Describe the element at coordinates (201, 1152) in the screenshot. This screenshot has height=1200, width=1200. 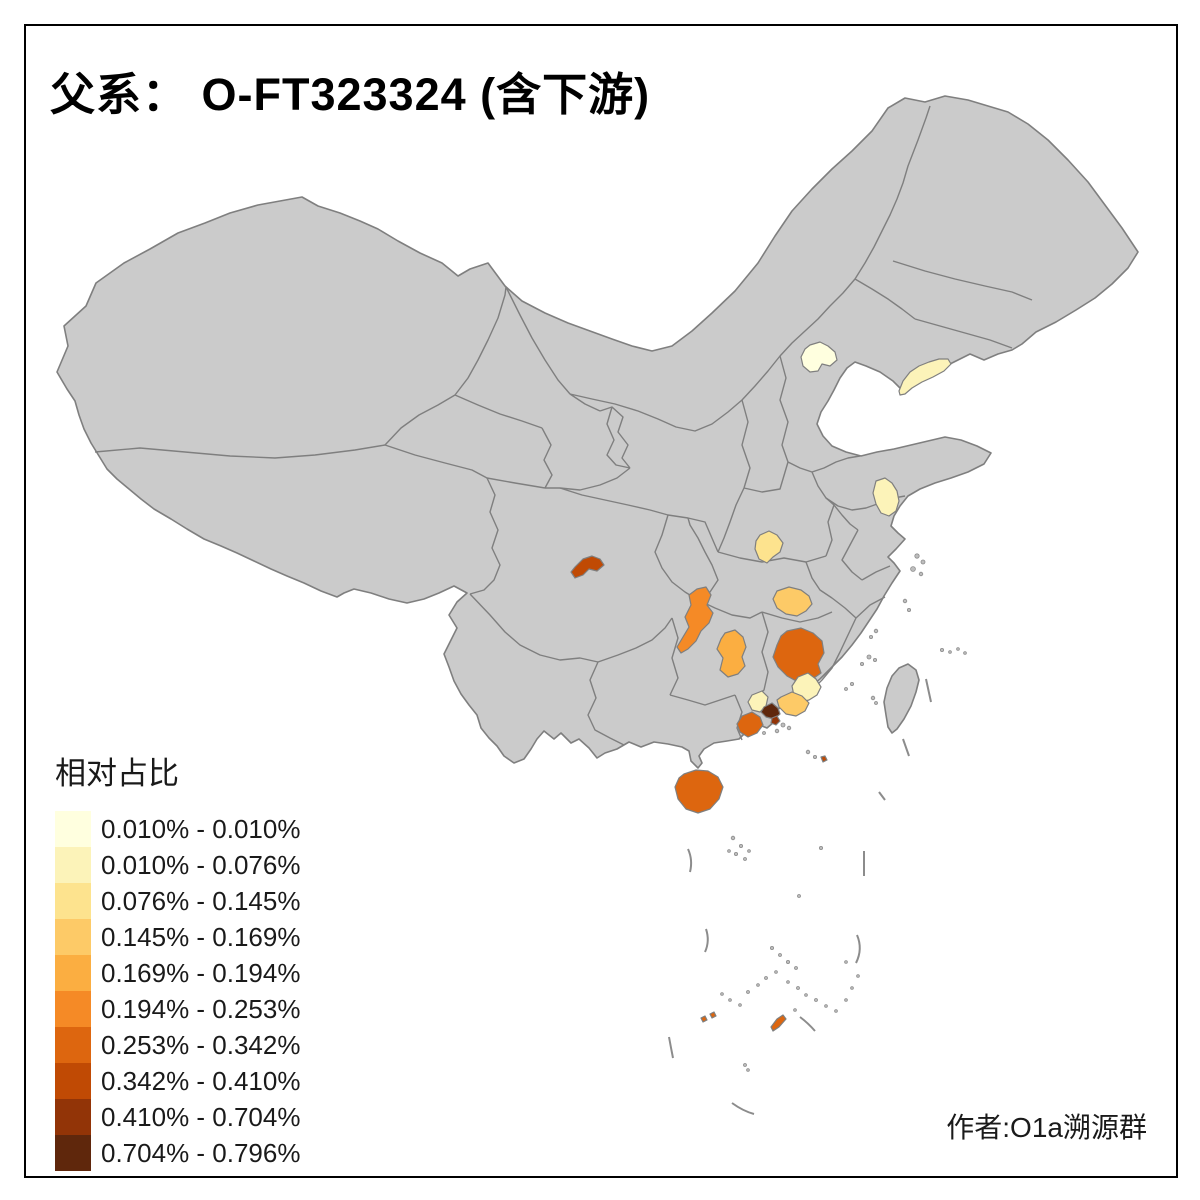
I see `legend-label-10: 0.704% - 0.796%` at that location.